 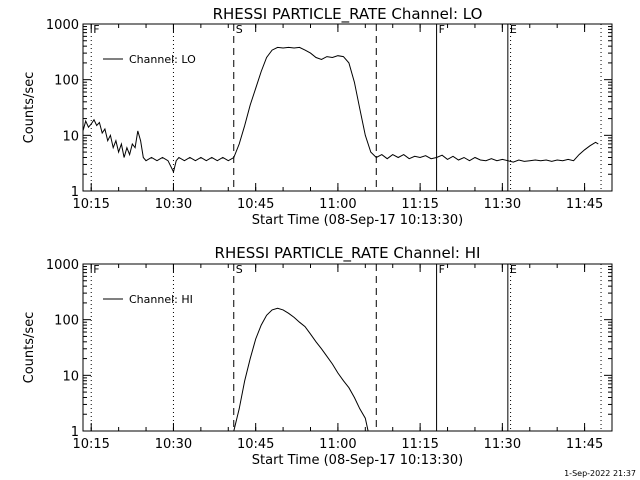 What do you see at coordinates (348, 14) in the screenshot?
I see `chart-title: RHESSI PARTICLE_RATE Channel: LO` at bounding box center [348, 14].